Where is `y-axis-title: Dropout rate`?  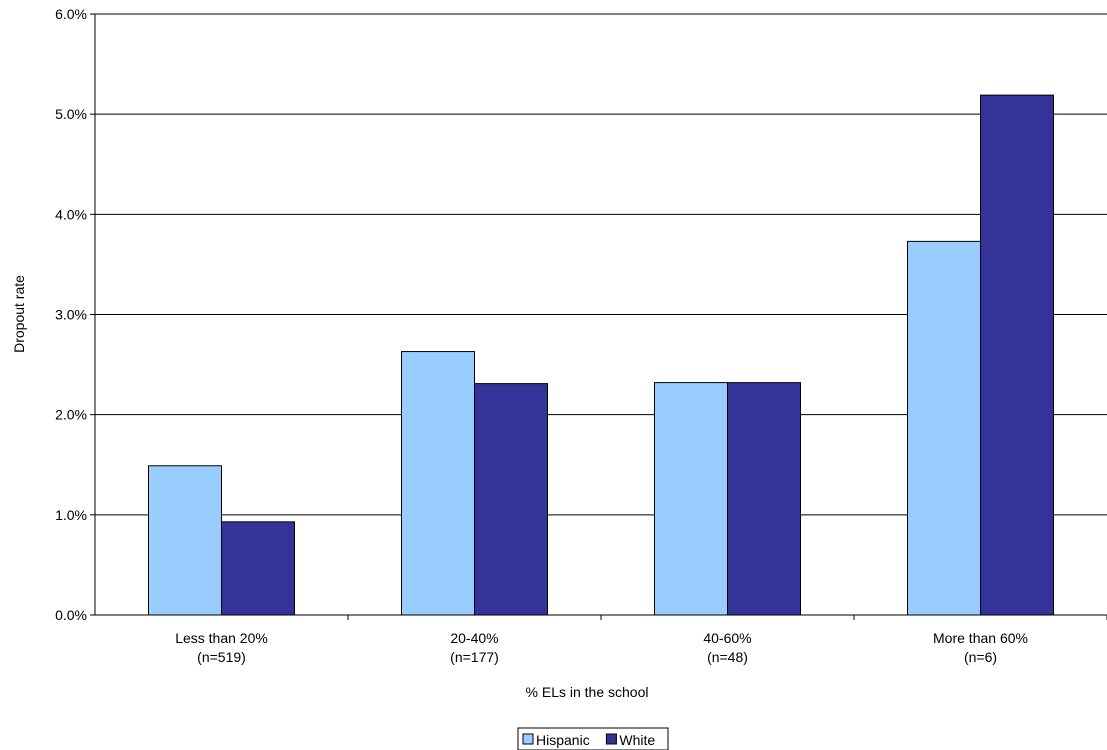 y-axis-title: Dropout rate is located at coordinates (19, 314).